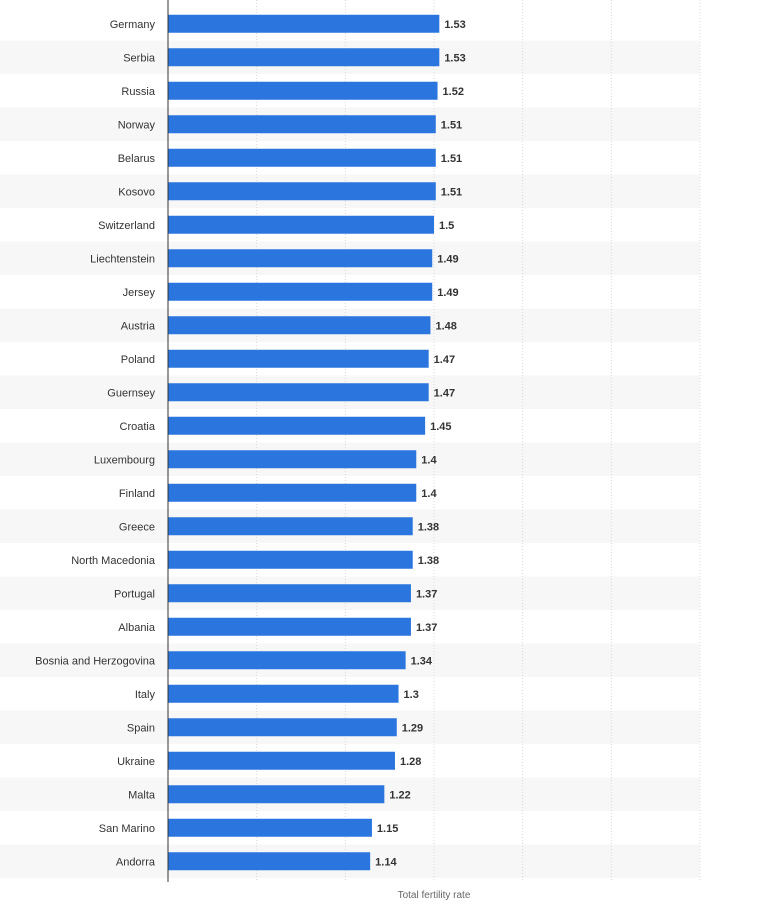  What do you see at coordinates (113, 561) in the screenshot?
I see `category-label: North Macedonia` at bounding box center [113, 561].